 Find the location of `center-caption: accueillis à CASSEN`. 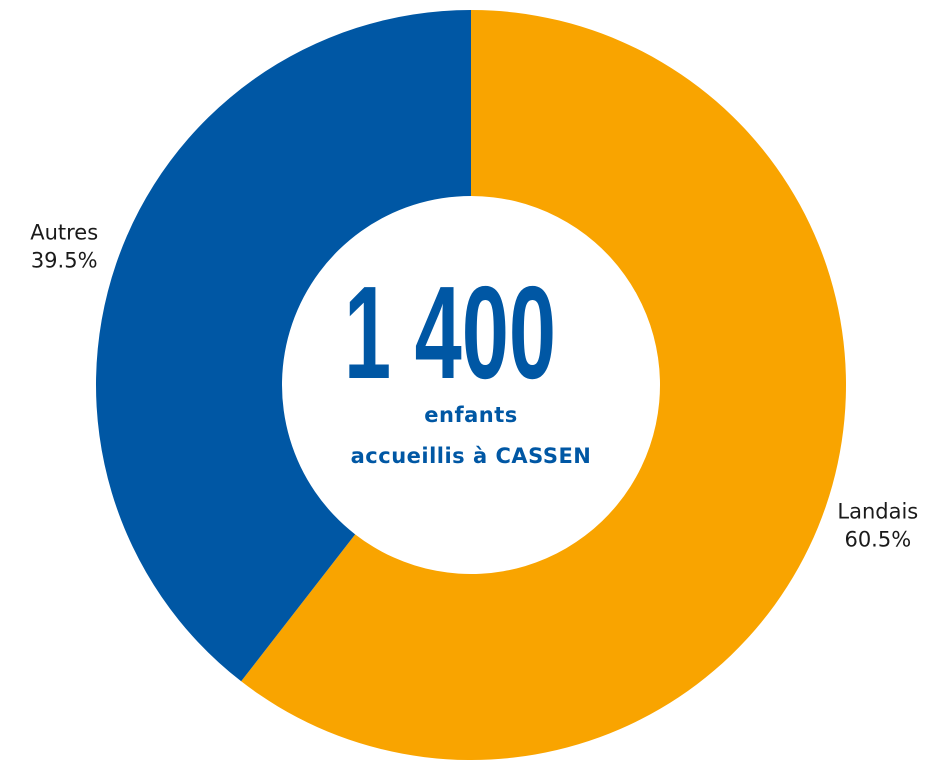

center-caption: accueillis à CASSEN is located at coordinates (471, 456).